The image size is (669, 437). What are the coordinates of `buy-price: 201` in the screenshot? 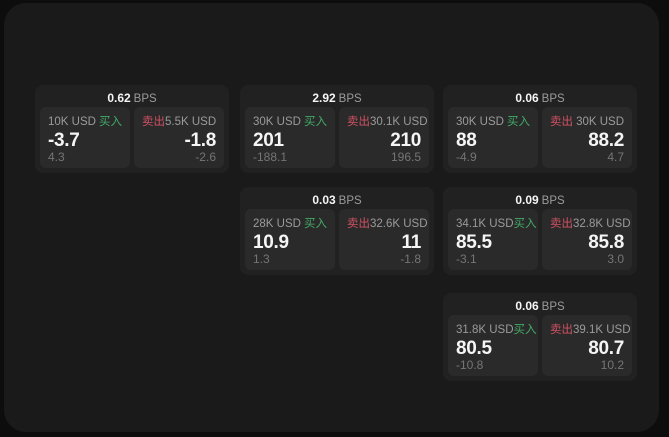 It's located at (268, 140).